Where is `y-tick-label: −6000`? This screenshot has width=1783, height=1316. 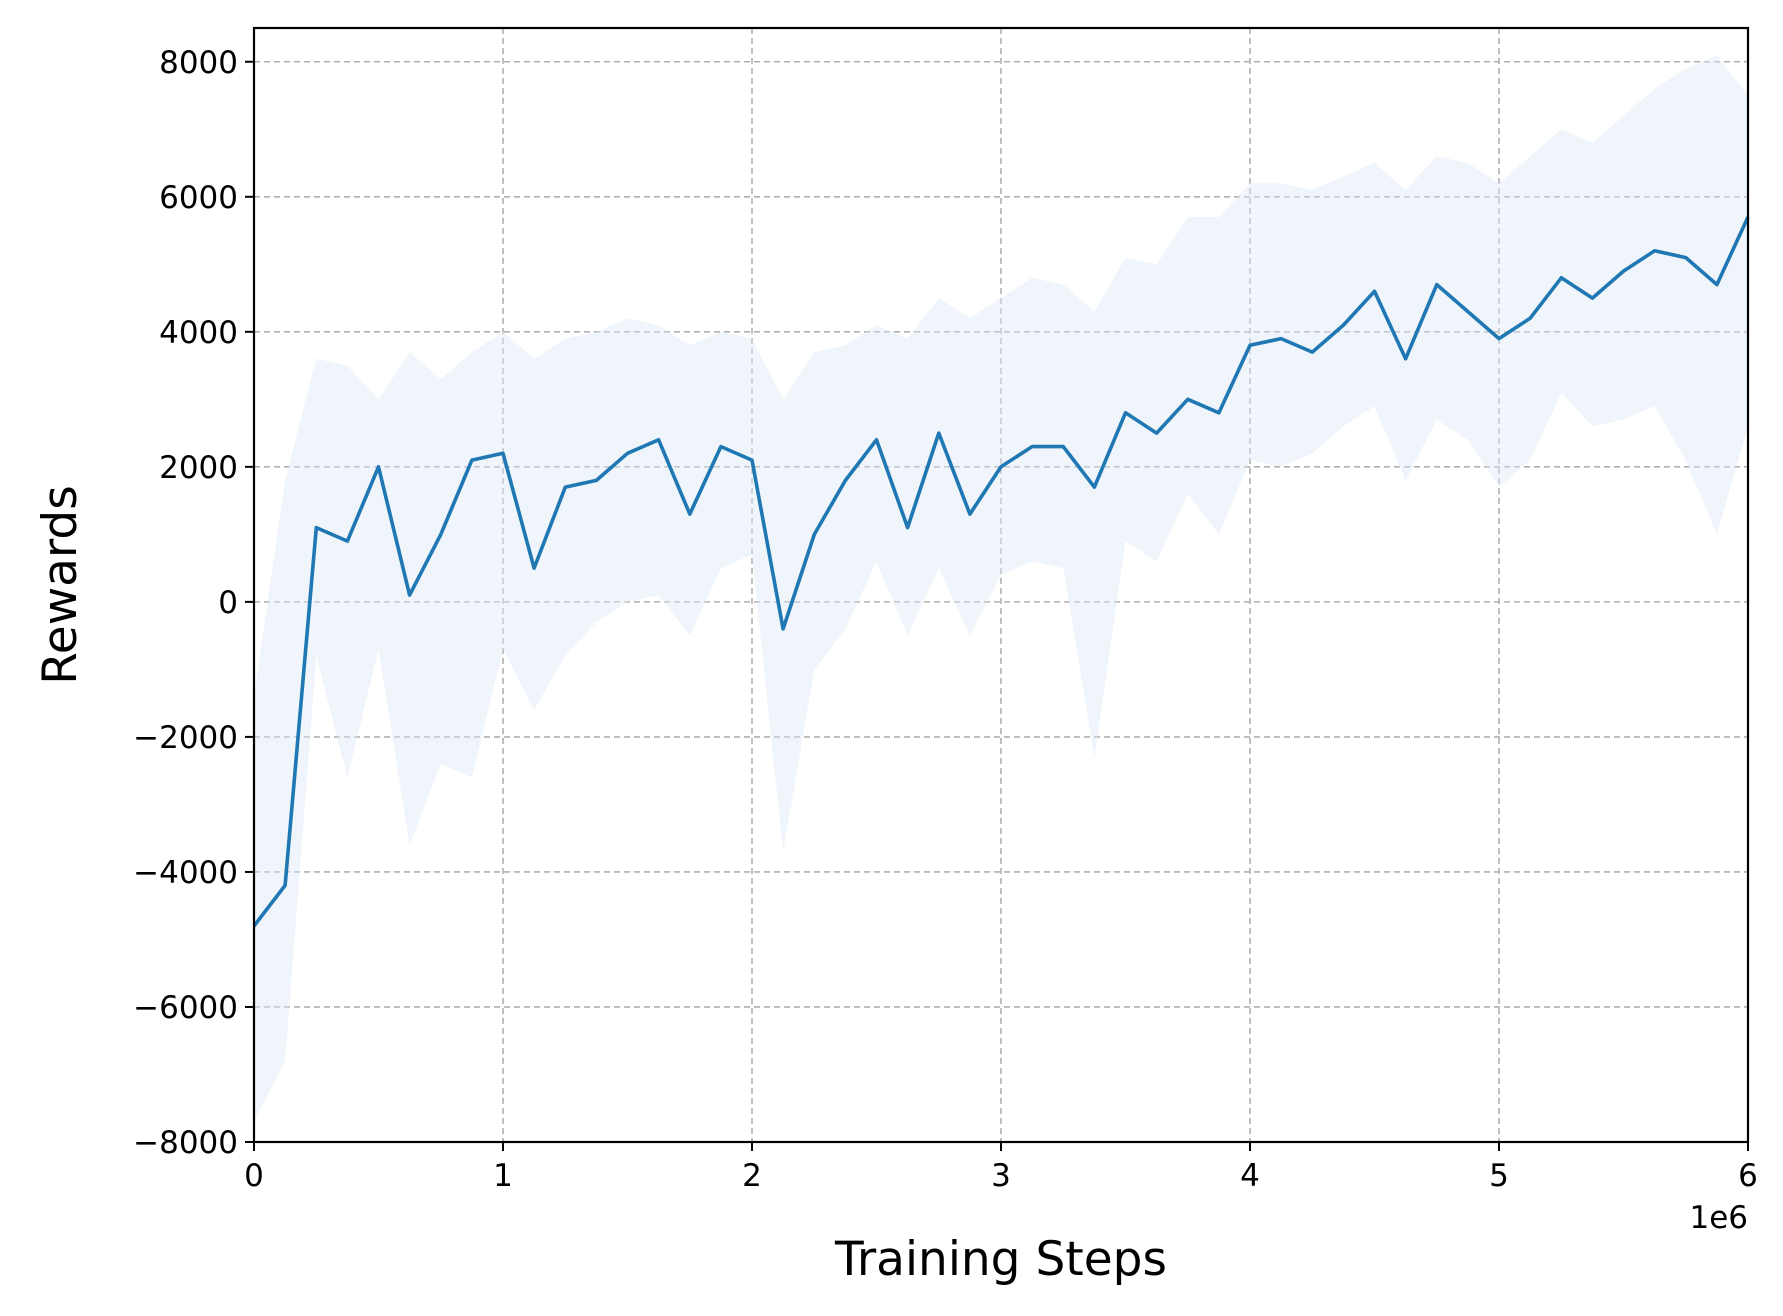
y-tick-label: −6000 is located at coordinates (185, 1008).